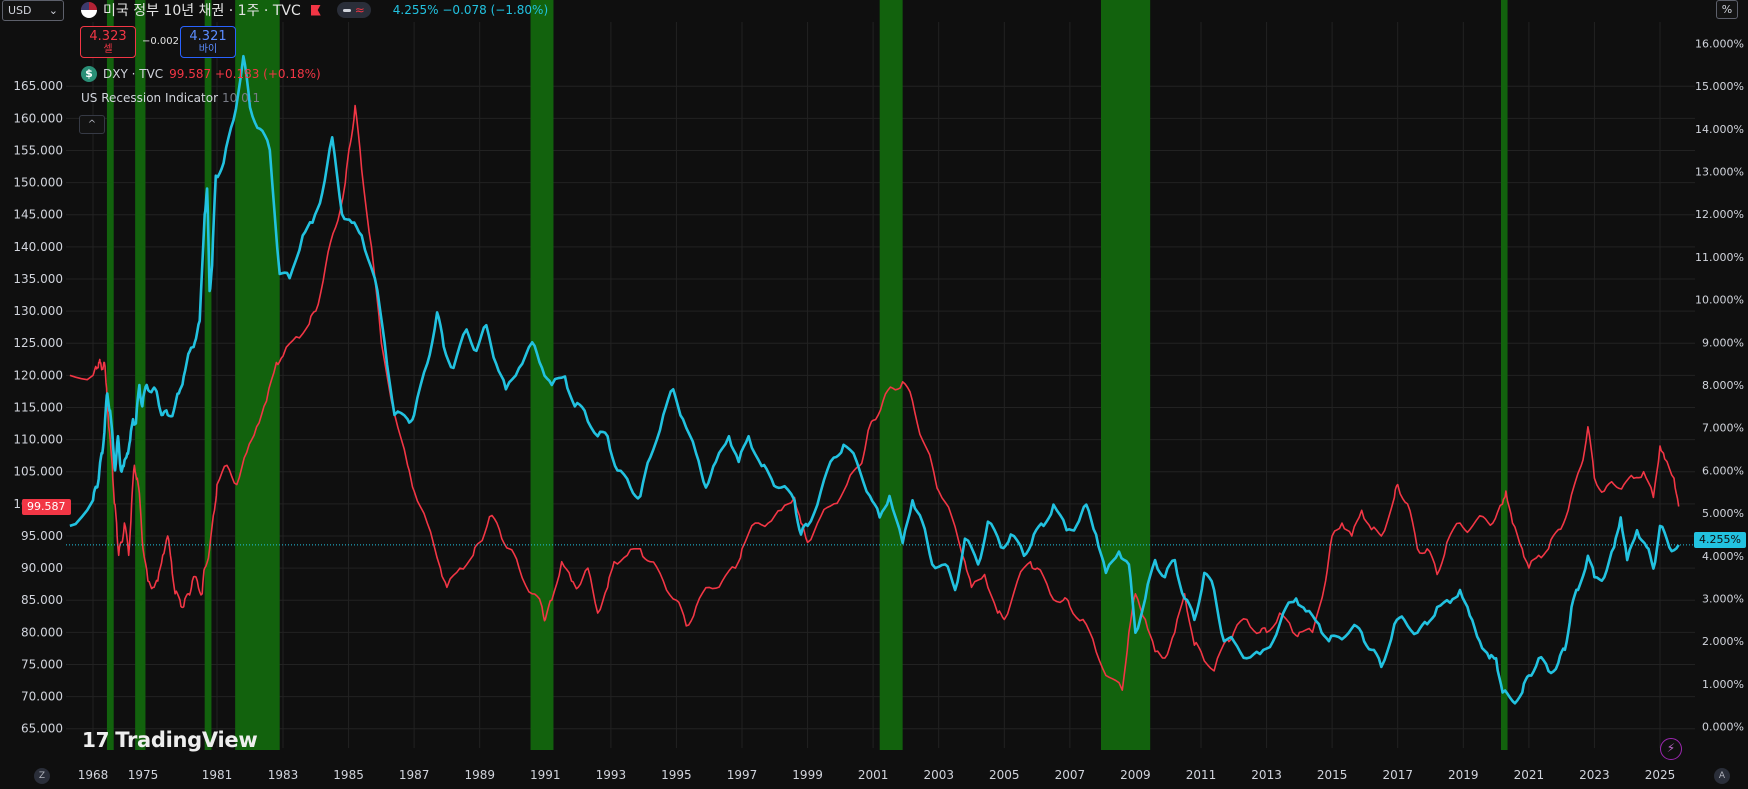 This screenshot has width=1748, height=789. Describe the element at coordinates (108, 36) in the screenshot. I see `sell-price: 4.323` at that location.